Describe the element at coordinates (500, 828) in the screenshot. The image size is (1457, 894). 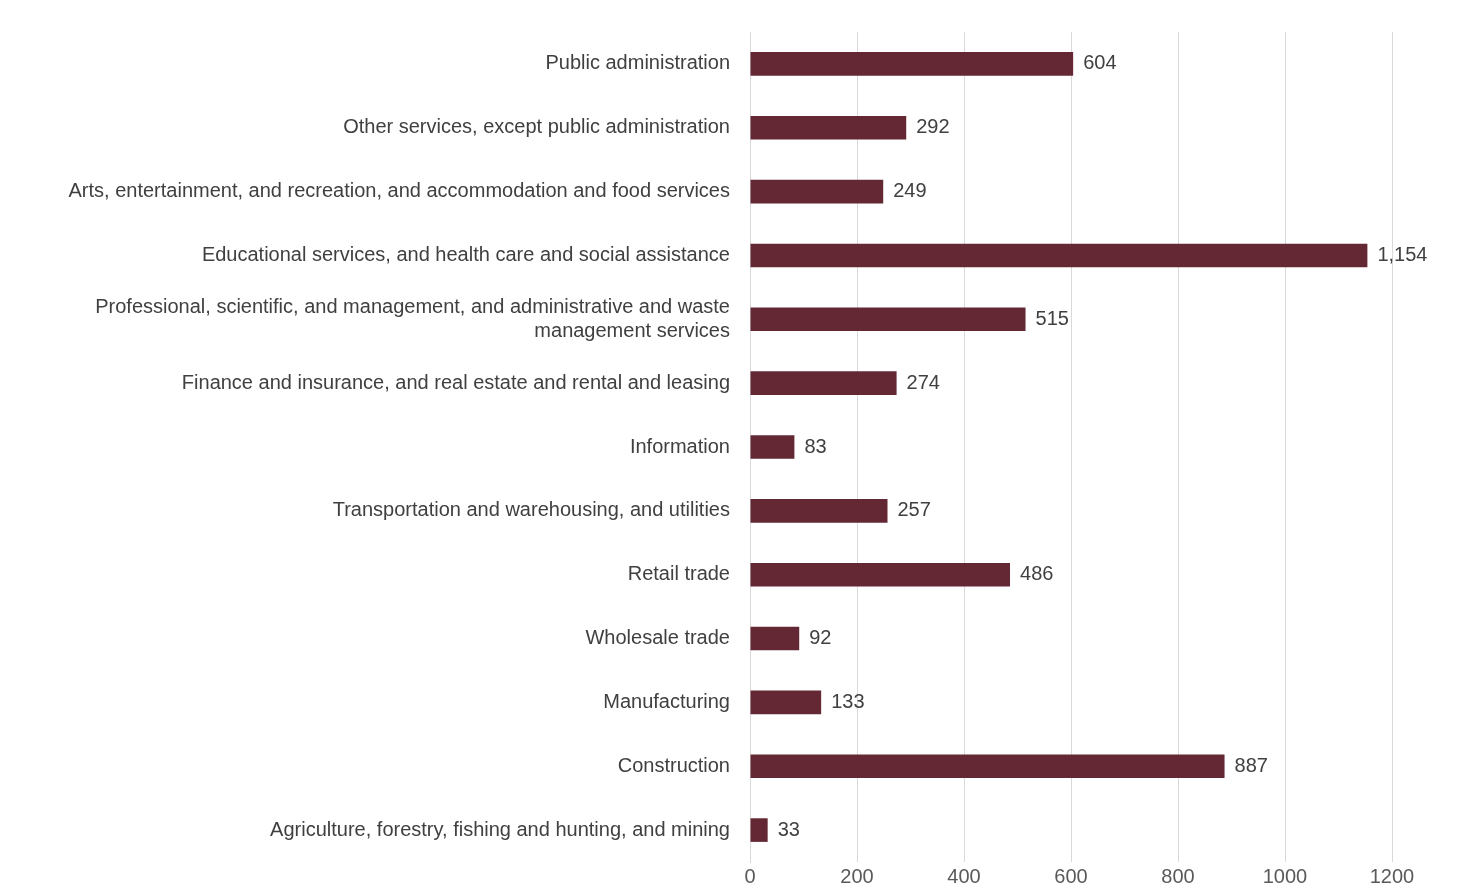
I see `y-tick-label: Agriculture, forestry, fishing and hunting, and mining` at that location.